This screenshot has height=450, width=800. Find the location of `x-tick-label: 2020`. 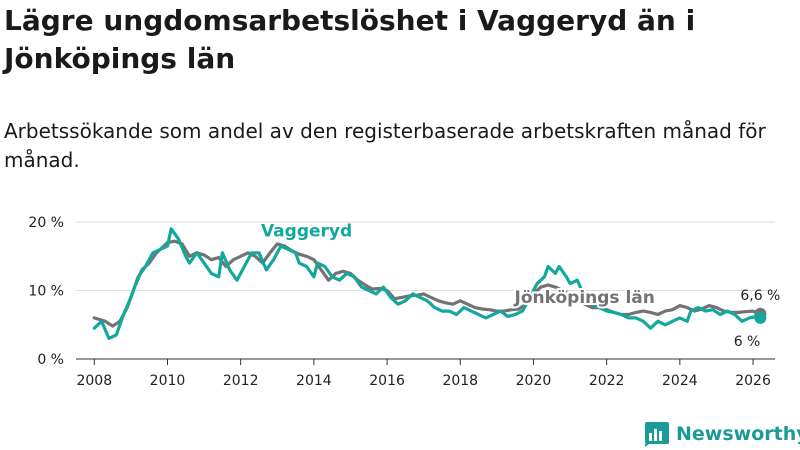

x-tick-label: 2020 is located at coordinates (534, 381).